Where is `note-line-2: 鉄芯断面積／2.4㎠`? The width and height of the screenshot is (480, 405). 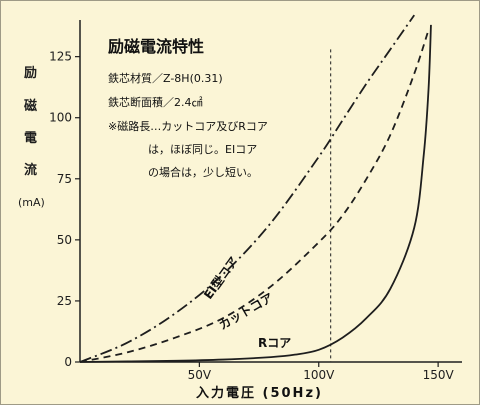
note-line-2: 鉄芯断面積／2.4㎠ is located at coordinates (155, 102).